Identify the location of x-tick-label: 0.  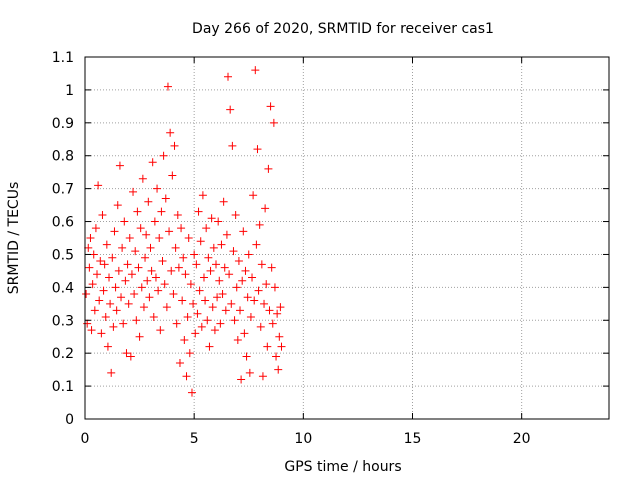
(85, 439).